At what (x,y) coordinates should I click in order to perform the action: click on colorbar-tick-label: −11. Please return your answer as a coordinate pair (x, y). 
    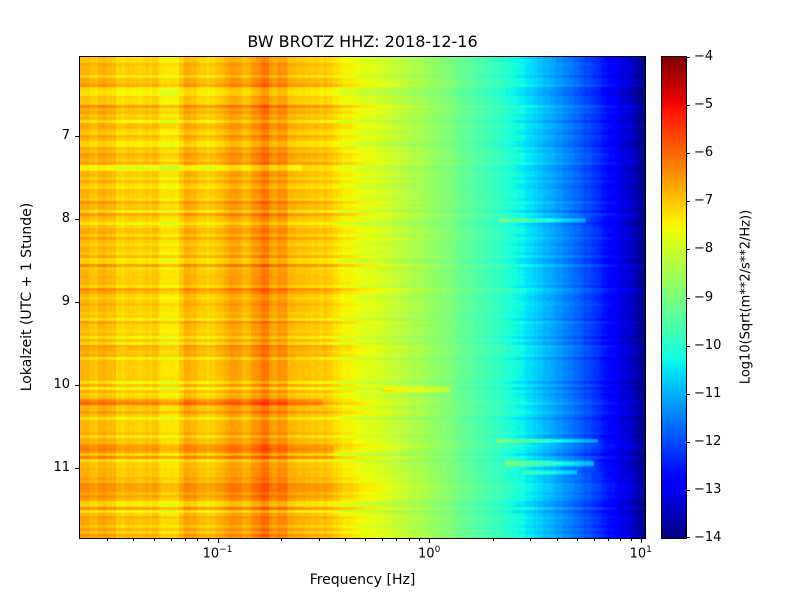
    Looking at the image, I should click on (708, 393).